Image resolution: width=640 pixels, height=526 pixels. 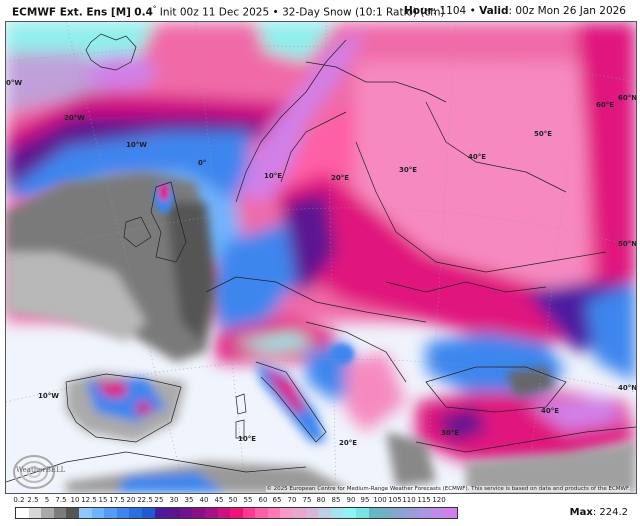 I want to click on max-number: : 224.2, so click(x=610, y=512).